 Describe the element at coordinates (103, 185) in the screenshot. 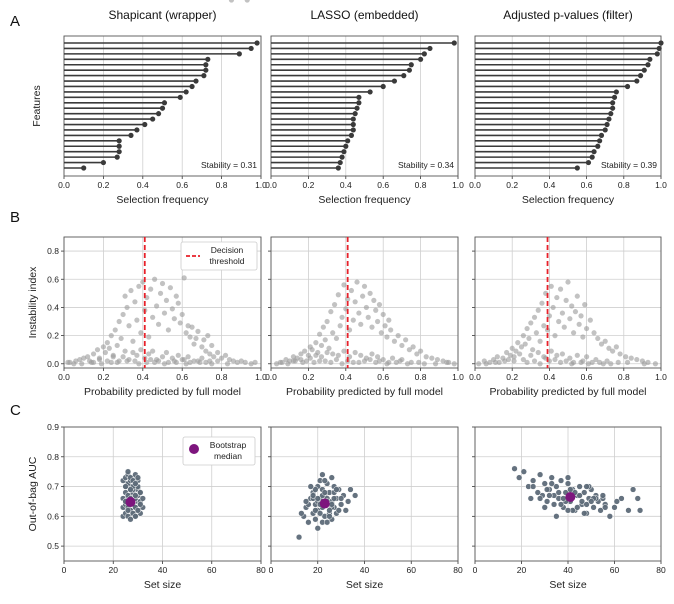

I see `x-tick-label-a1: 0.2` at that location.